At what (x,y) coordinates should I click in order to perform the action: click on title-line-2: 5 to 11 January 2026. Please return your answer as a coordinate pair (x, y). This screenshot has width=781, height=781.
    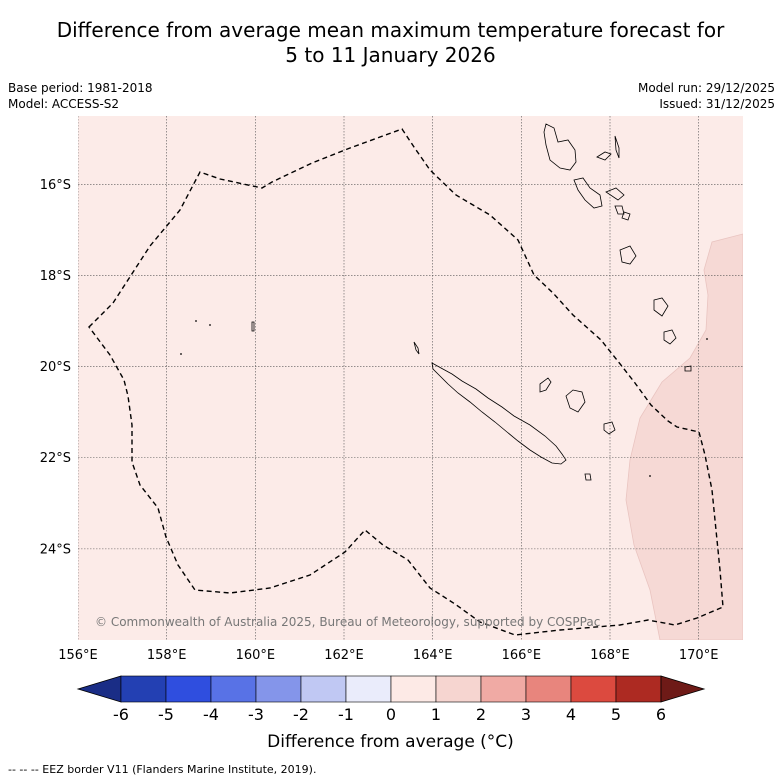
    Looking at the image, I should click on (390, 55).